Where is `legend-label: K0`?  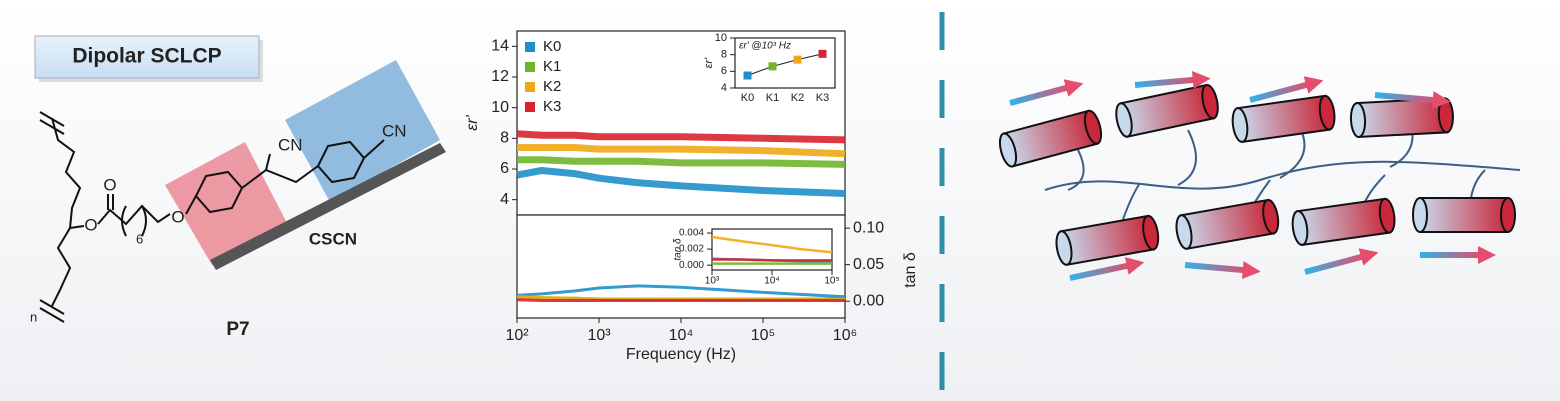 legend-label: K0 is located at coordinates (552, 46).